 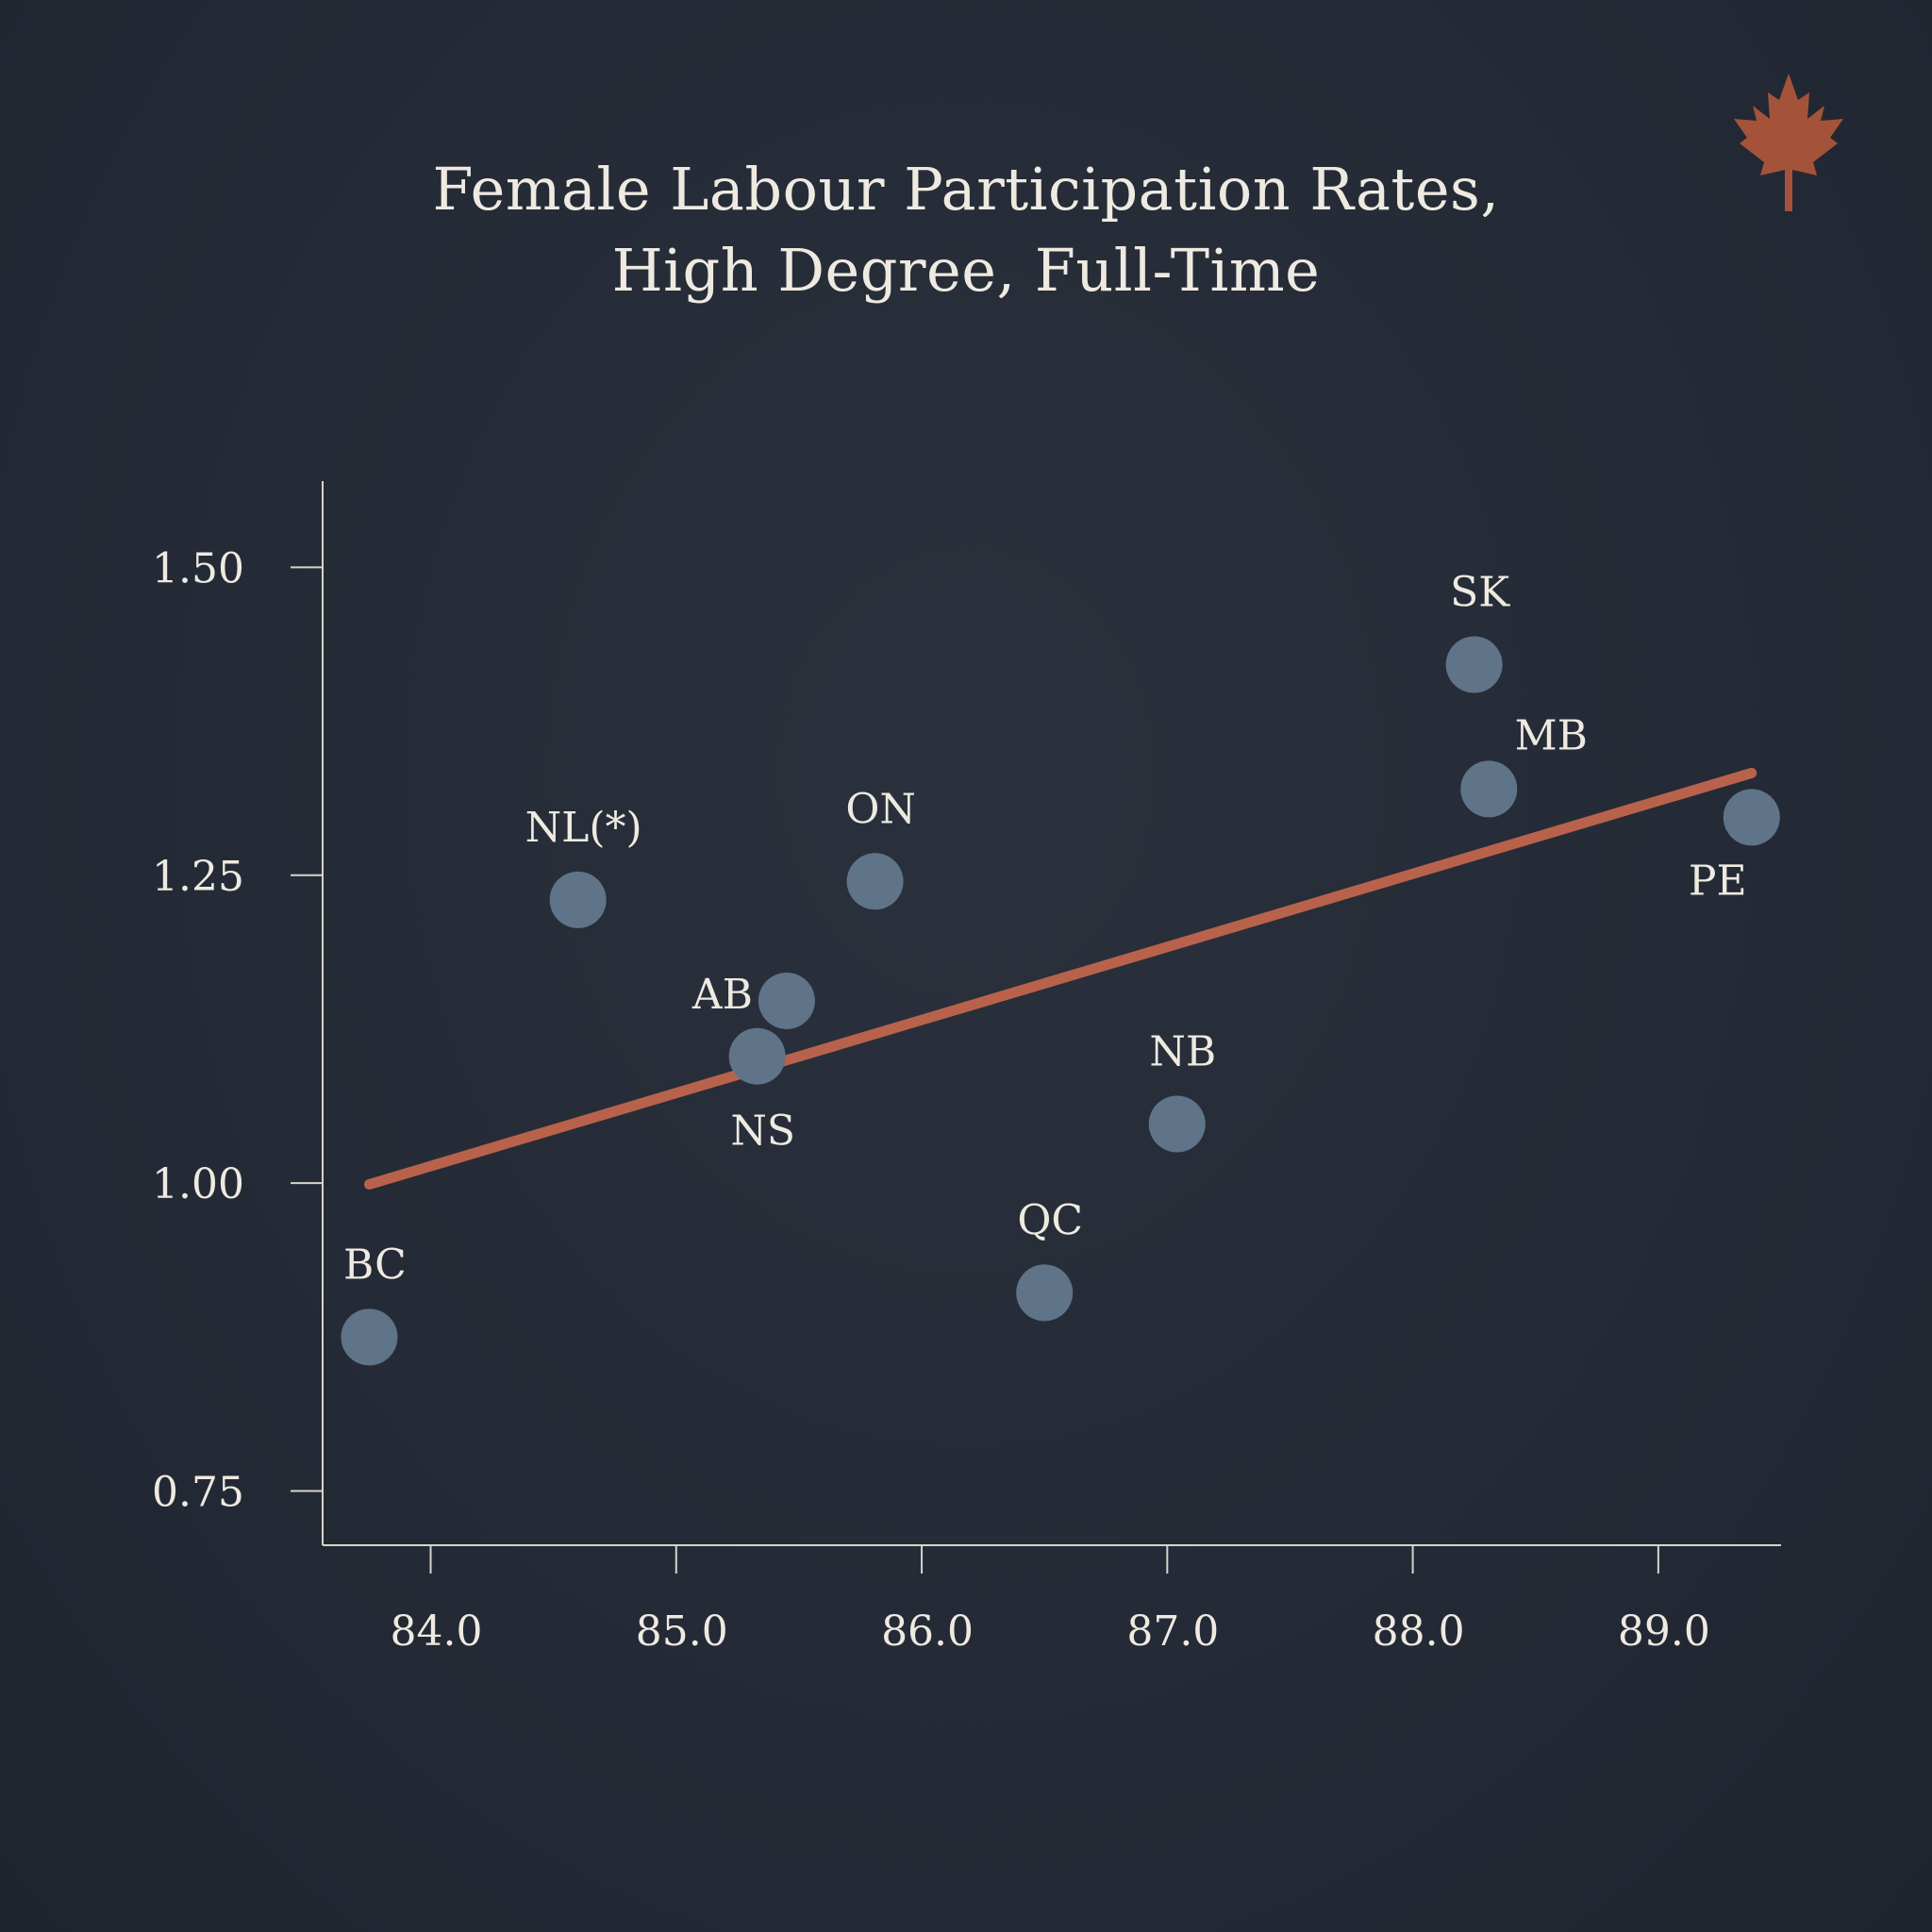 What do you see at coordinates (1419, 1631) in the screenshot?
I see `x-tick-label: 88.0` at bounding box center [1419, 1631].